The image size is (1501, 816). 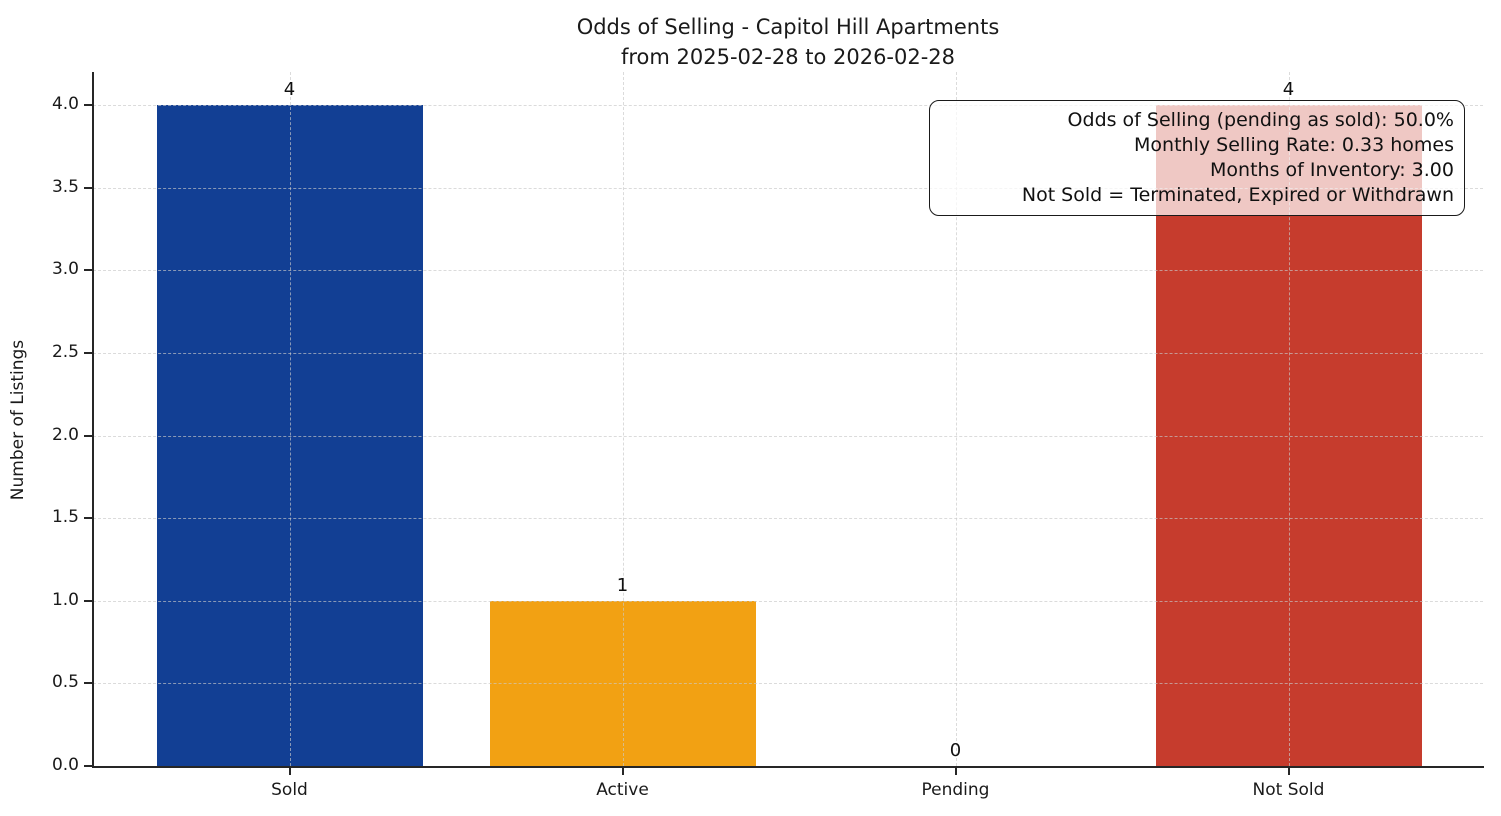 What do you see at coordinates (1294, 145) in the screenshot?
I see `annotation-line-rate: Monthly Selling Rate: 0.33 homes` at bounding box center [1294, 145].